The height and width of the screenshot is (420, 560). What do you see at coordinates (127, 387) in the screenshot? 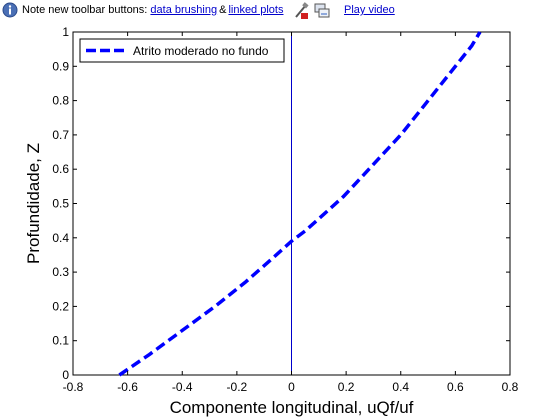
I see `x-tick-label: -0.6` at bounding box center [127, 387].